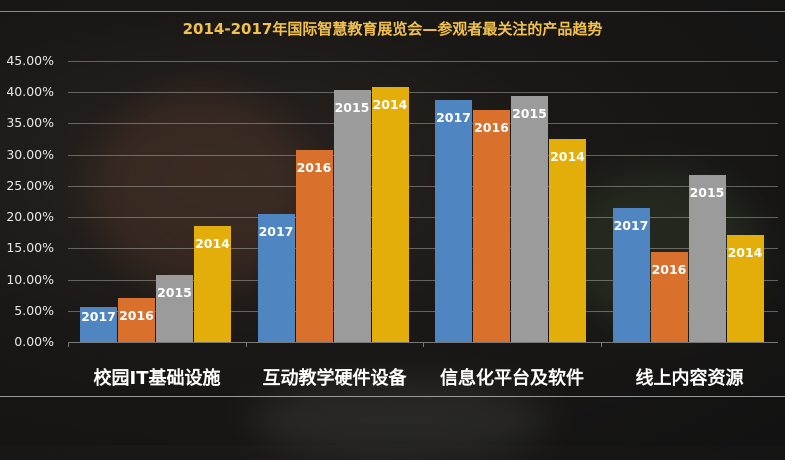 The image size is (785, 460). I want to click on top-divider, so click(392, 11).